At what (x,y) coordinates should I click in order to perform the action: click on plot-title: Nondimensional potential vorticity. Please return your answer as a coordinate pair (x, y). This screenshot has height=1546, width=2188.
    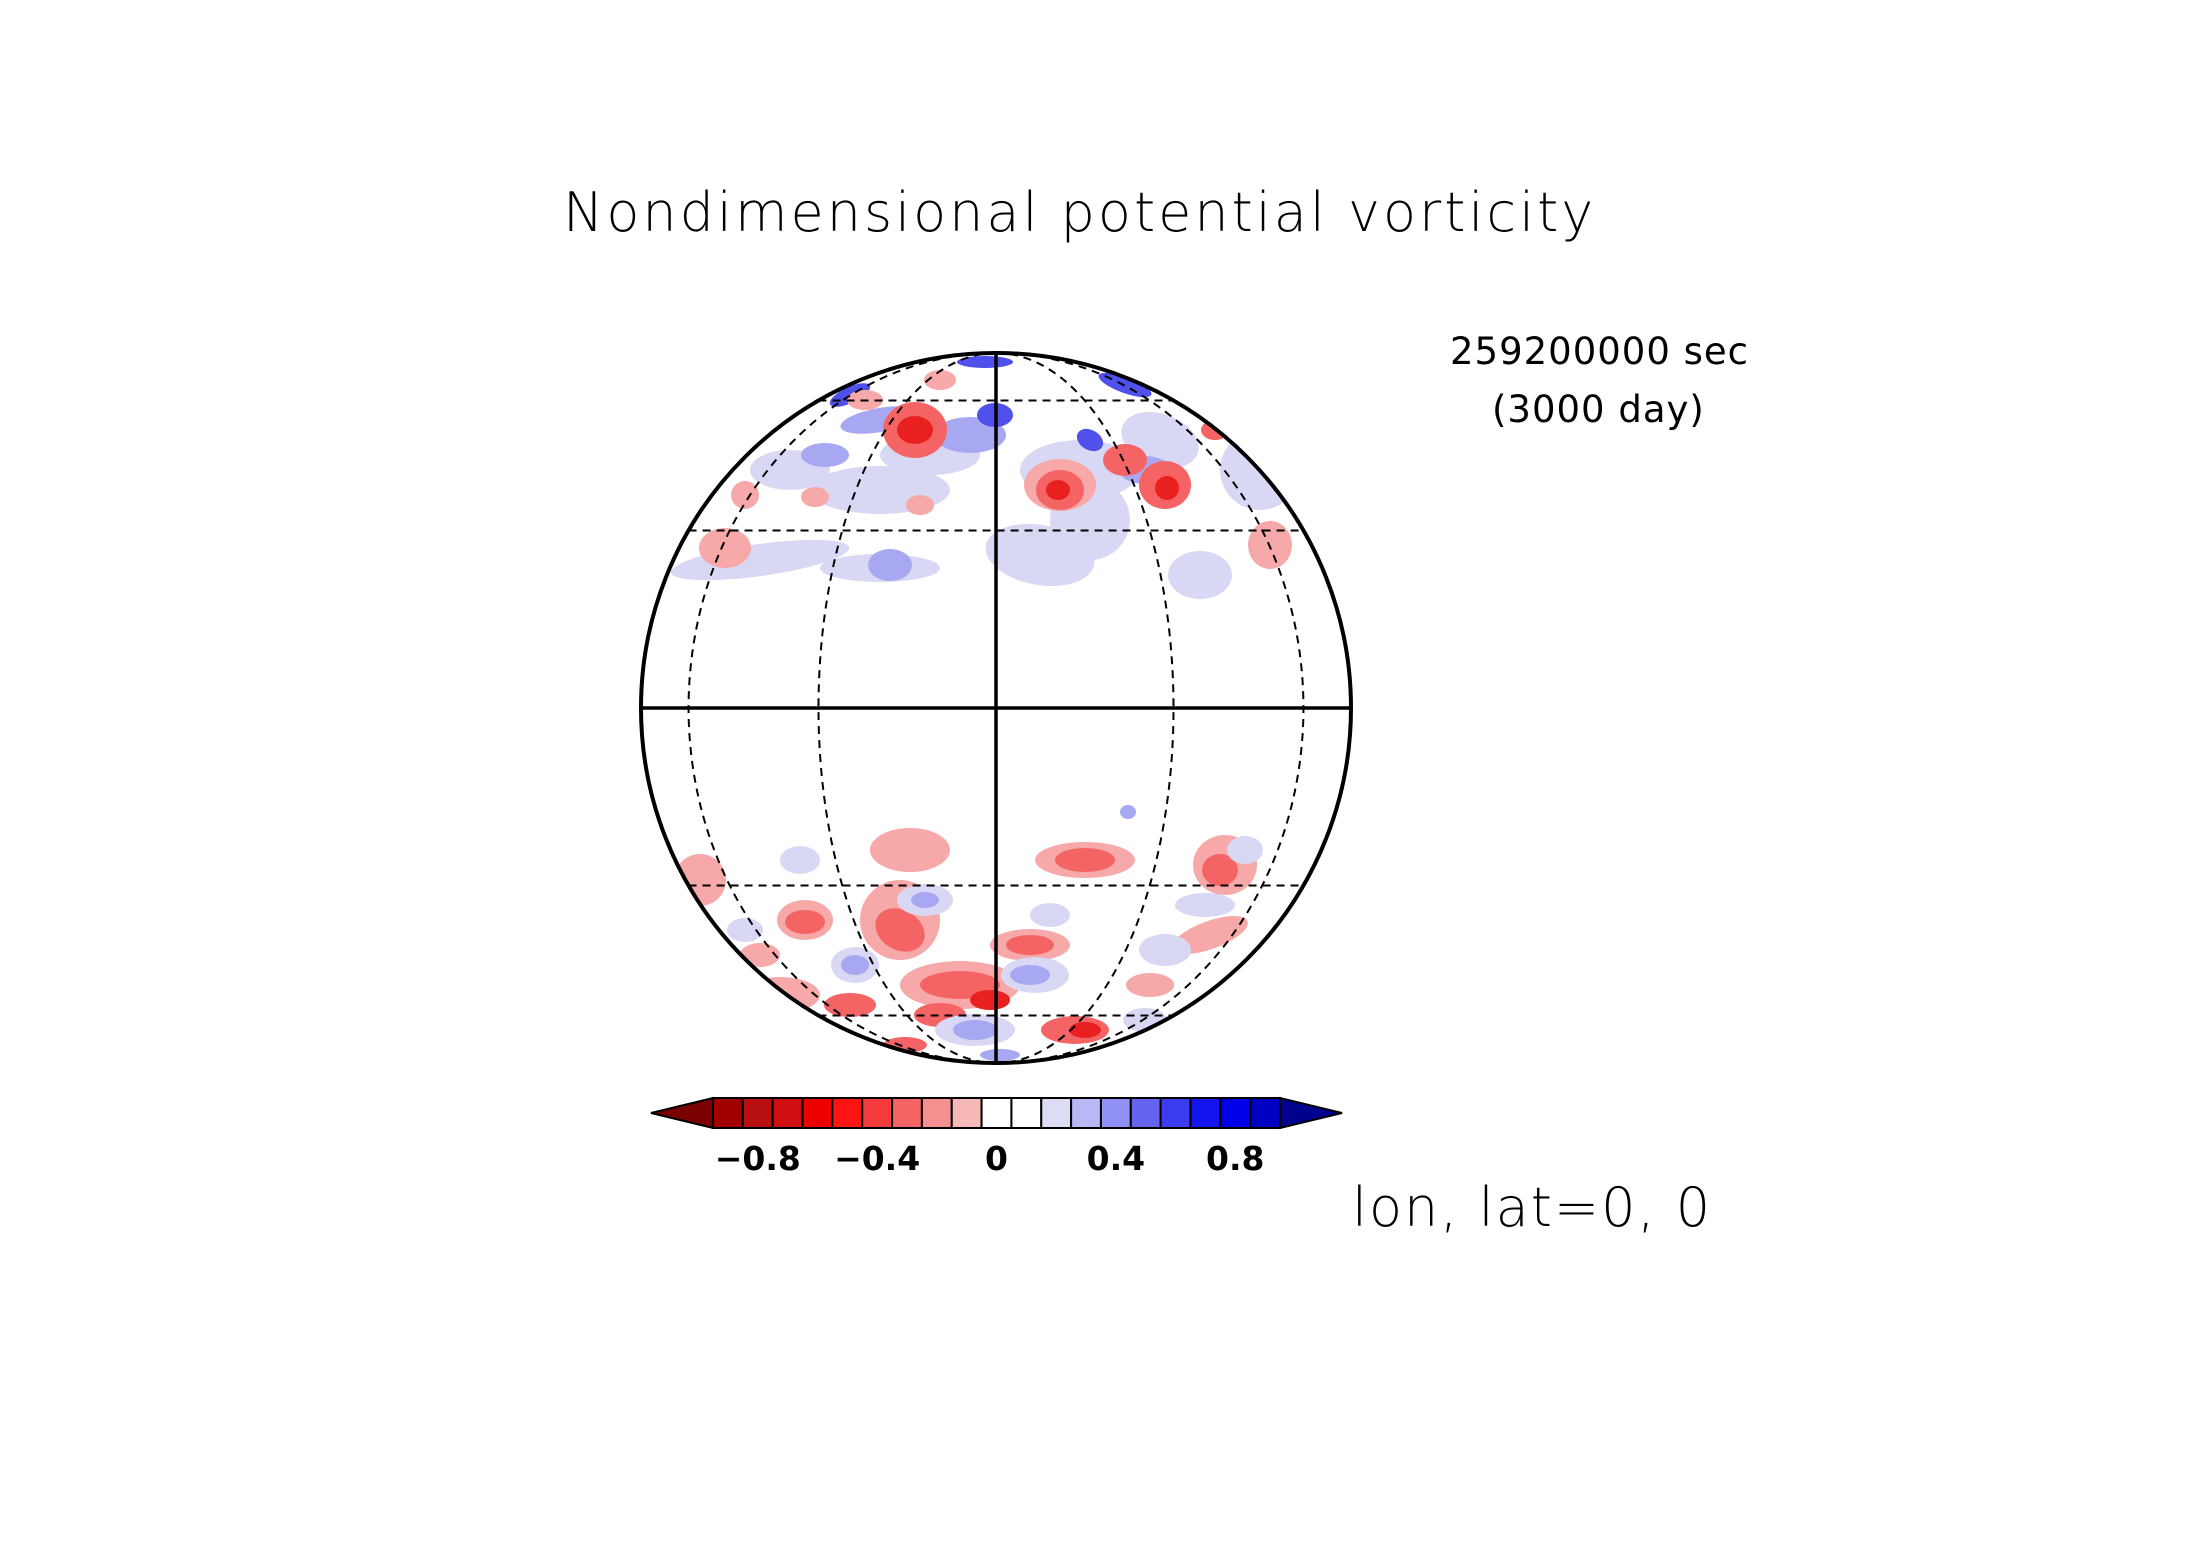
    Looking at the image, I should click on (1080, 212).